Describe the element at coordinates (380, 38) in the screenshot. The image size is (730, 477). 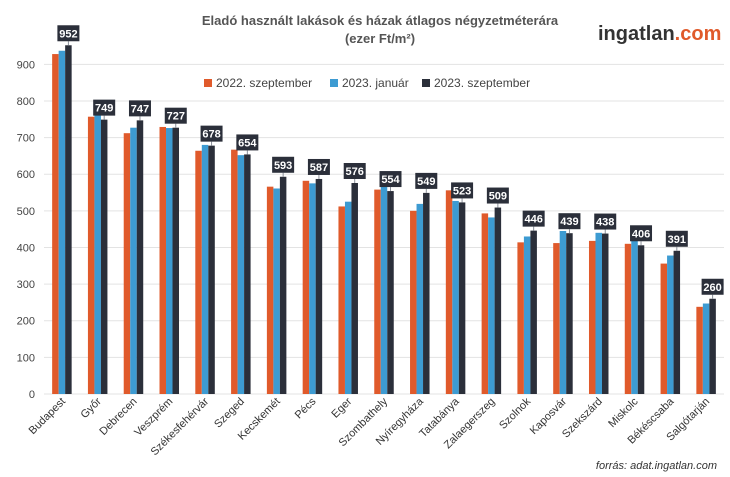
I see `chart-subtitle: (ezer Ft/m²)` at that location.